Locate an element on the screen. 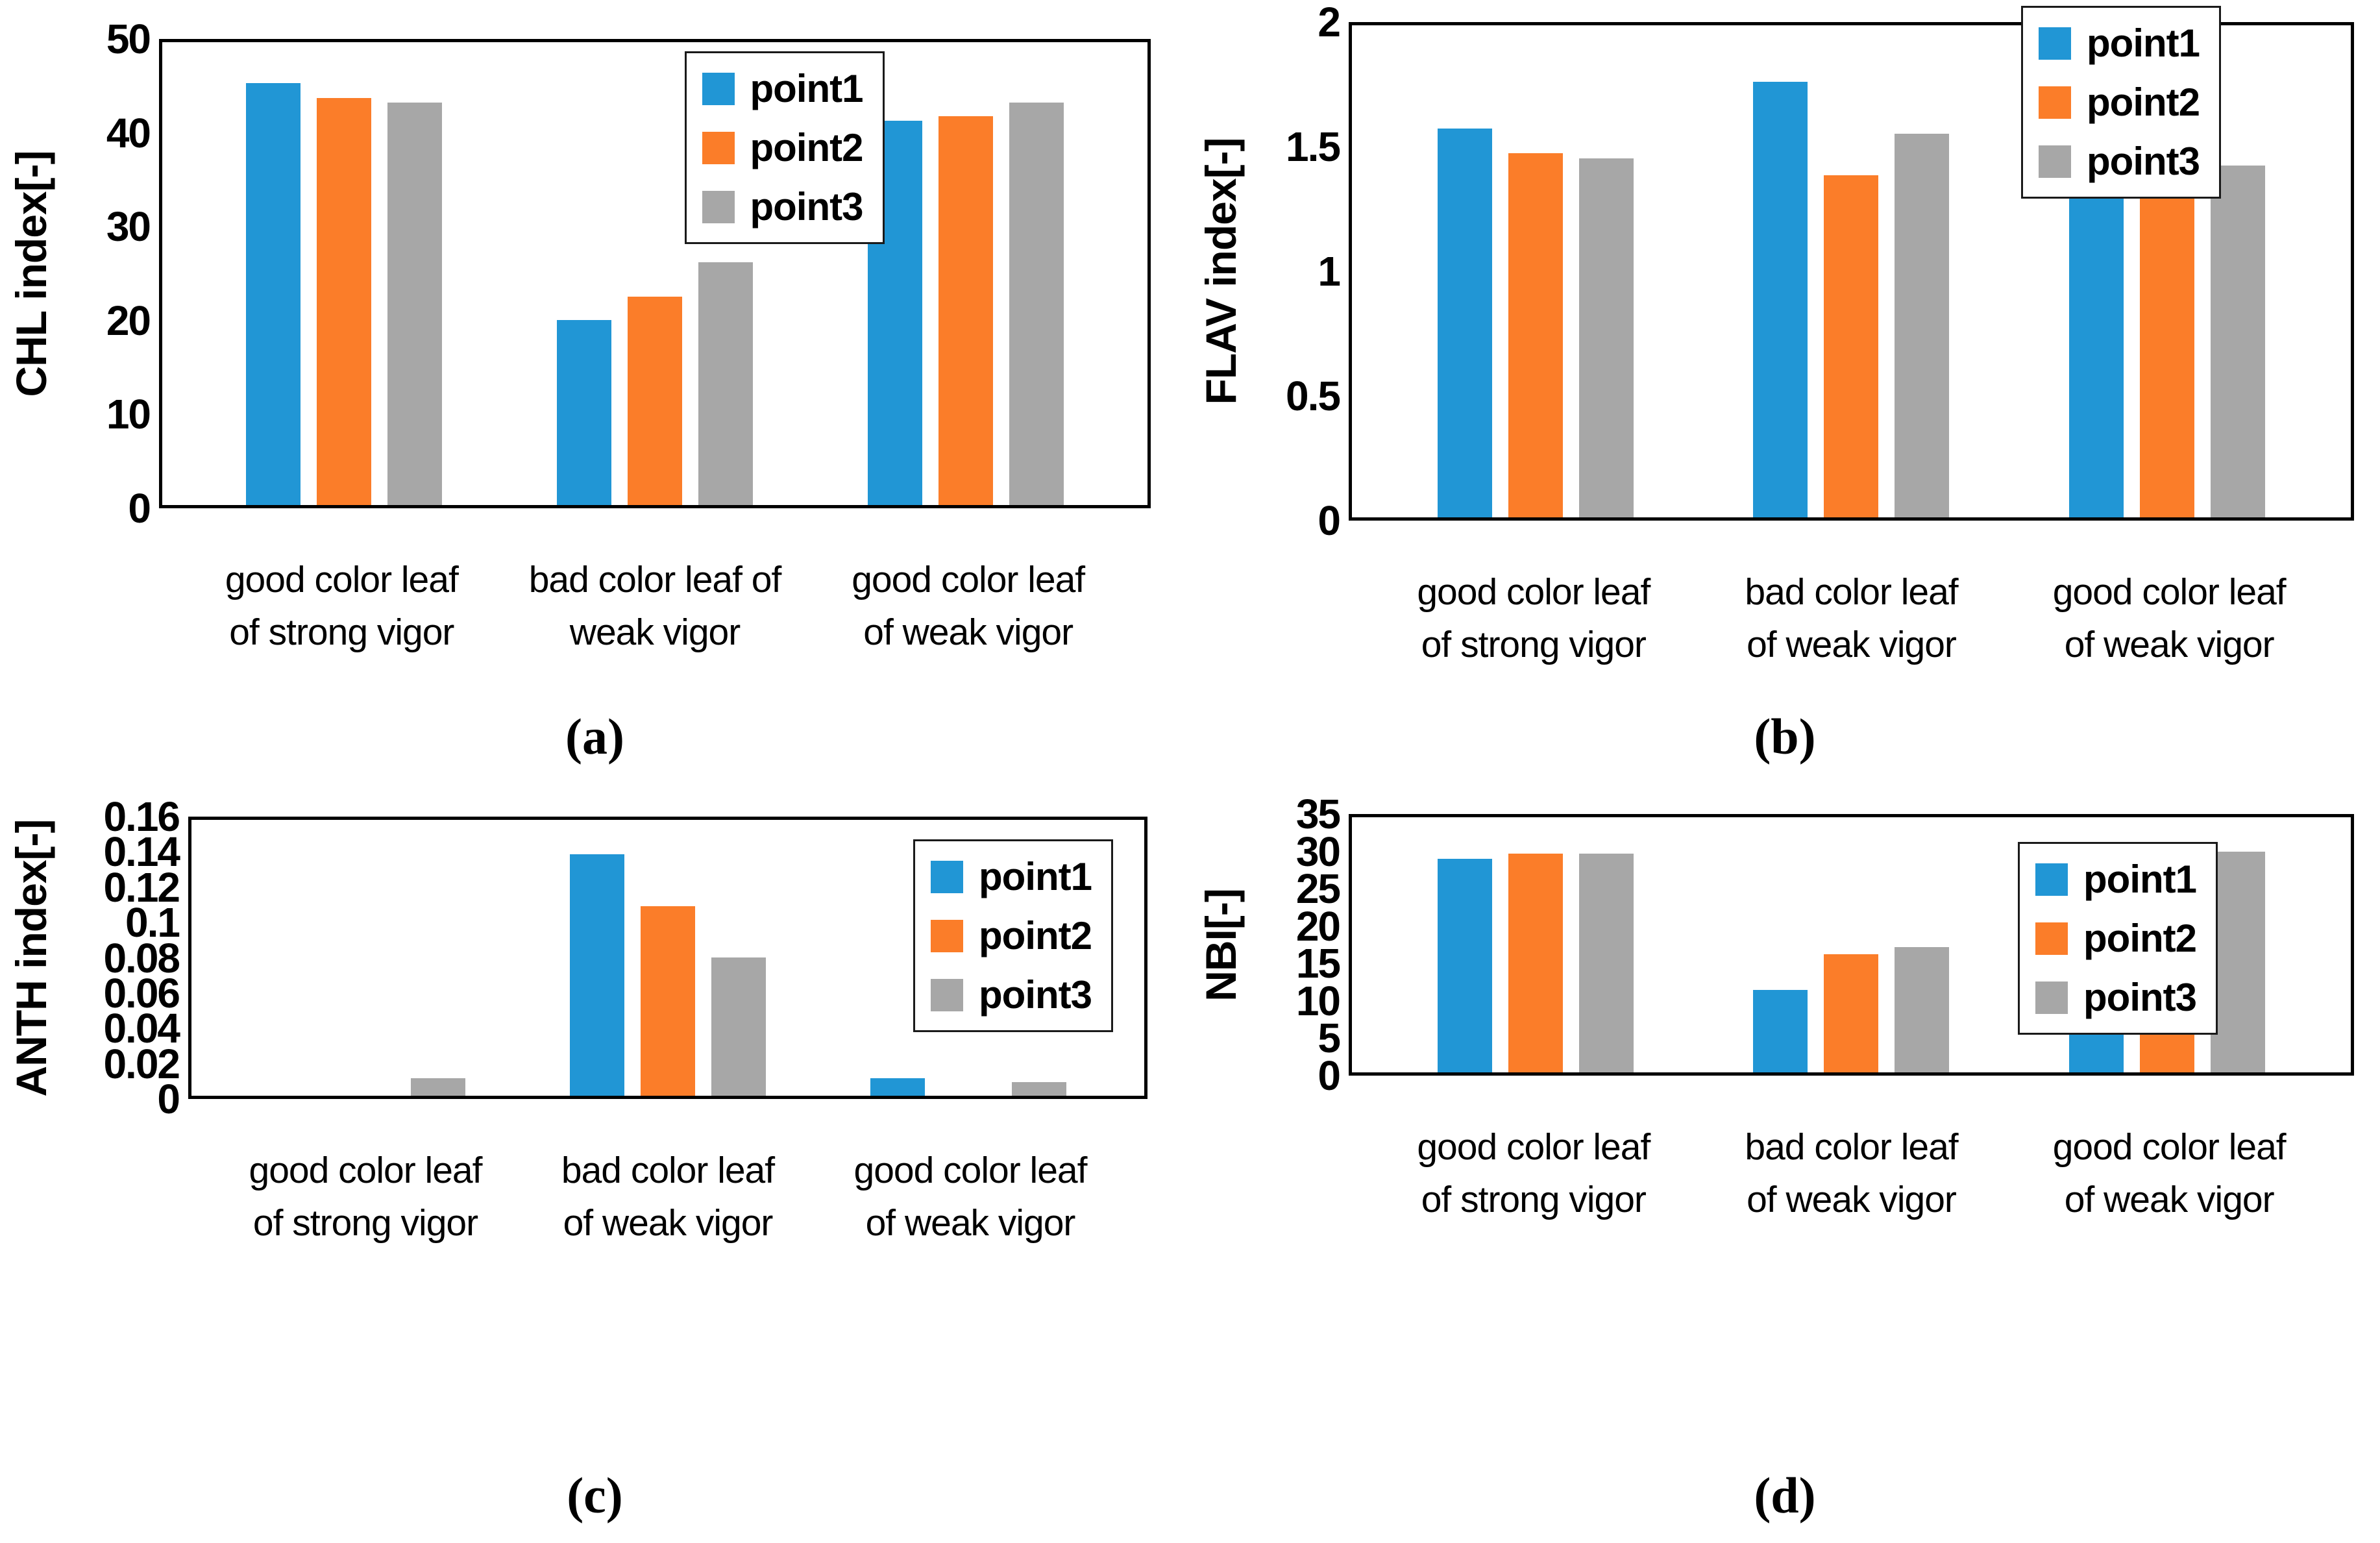  y-axis-ticks: 0 0.5 1 1.5 2 is located at coordinates (1300, 272).